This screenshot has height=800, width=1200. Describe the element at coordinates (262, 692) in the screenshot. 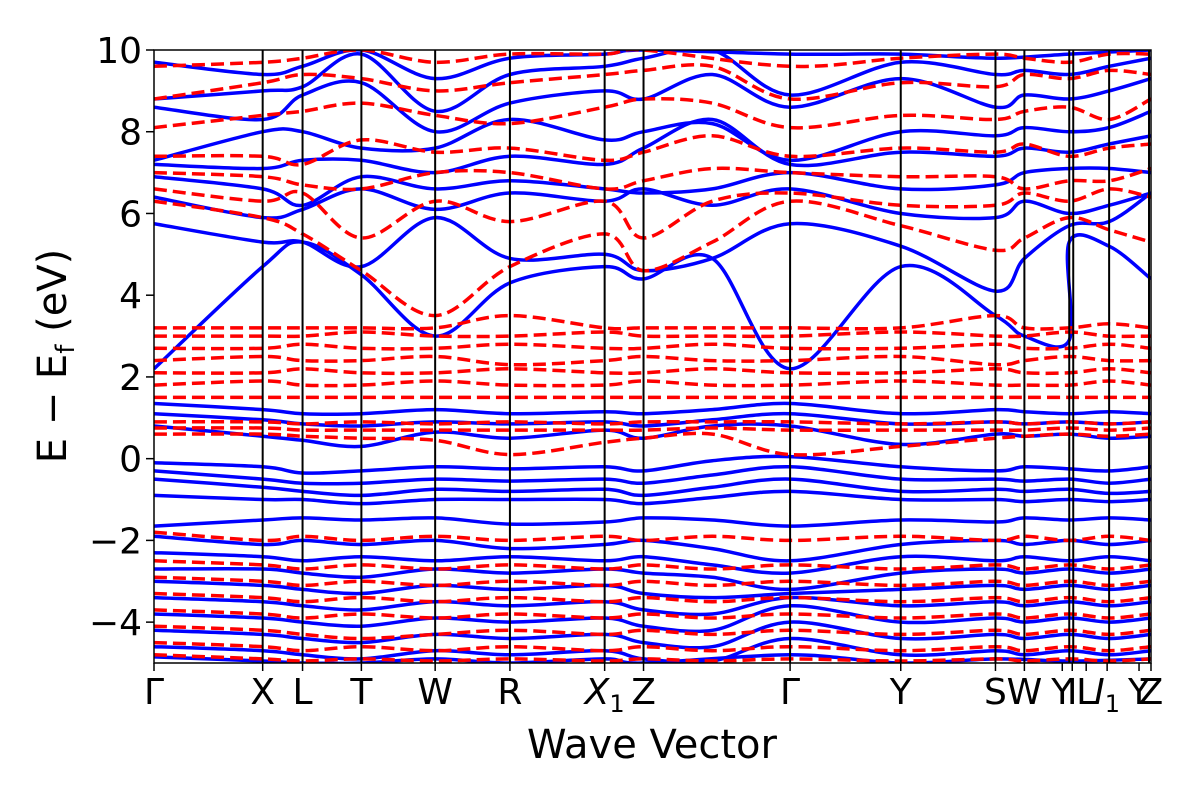

I see `x-tick-label: X` at that location.